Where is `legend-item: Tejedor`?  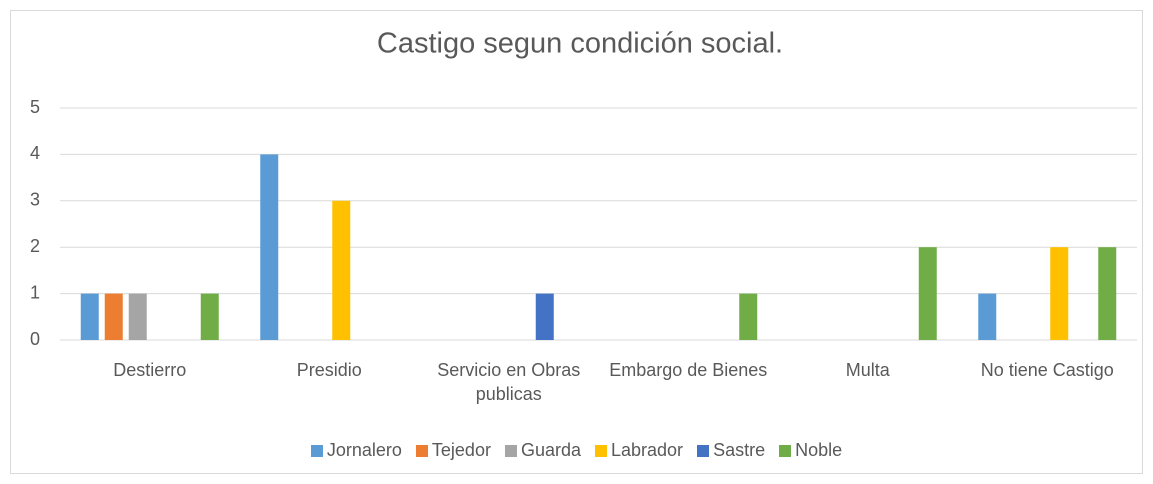 legend-item: Tejedor is located at coordinates (453, 450).